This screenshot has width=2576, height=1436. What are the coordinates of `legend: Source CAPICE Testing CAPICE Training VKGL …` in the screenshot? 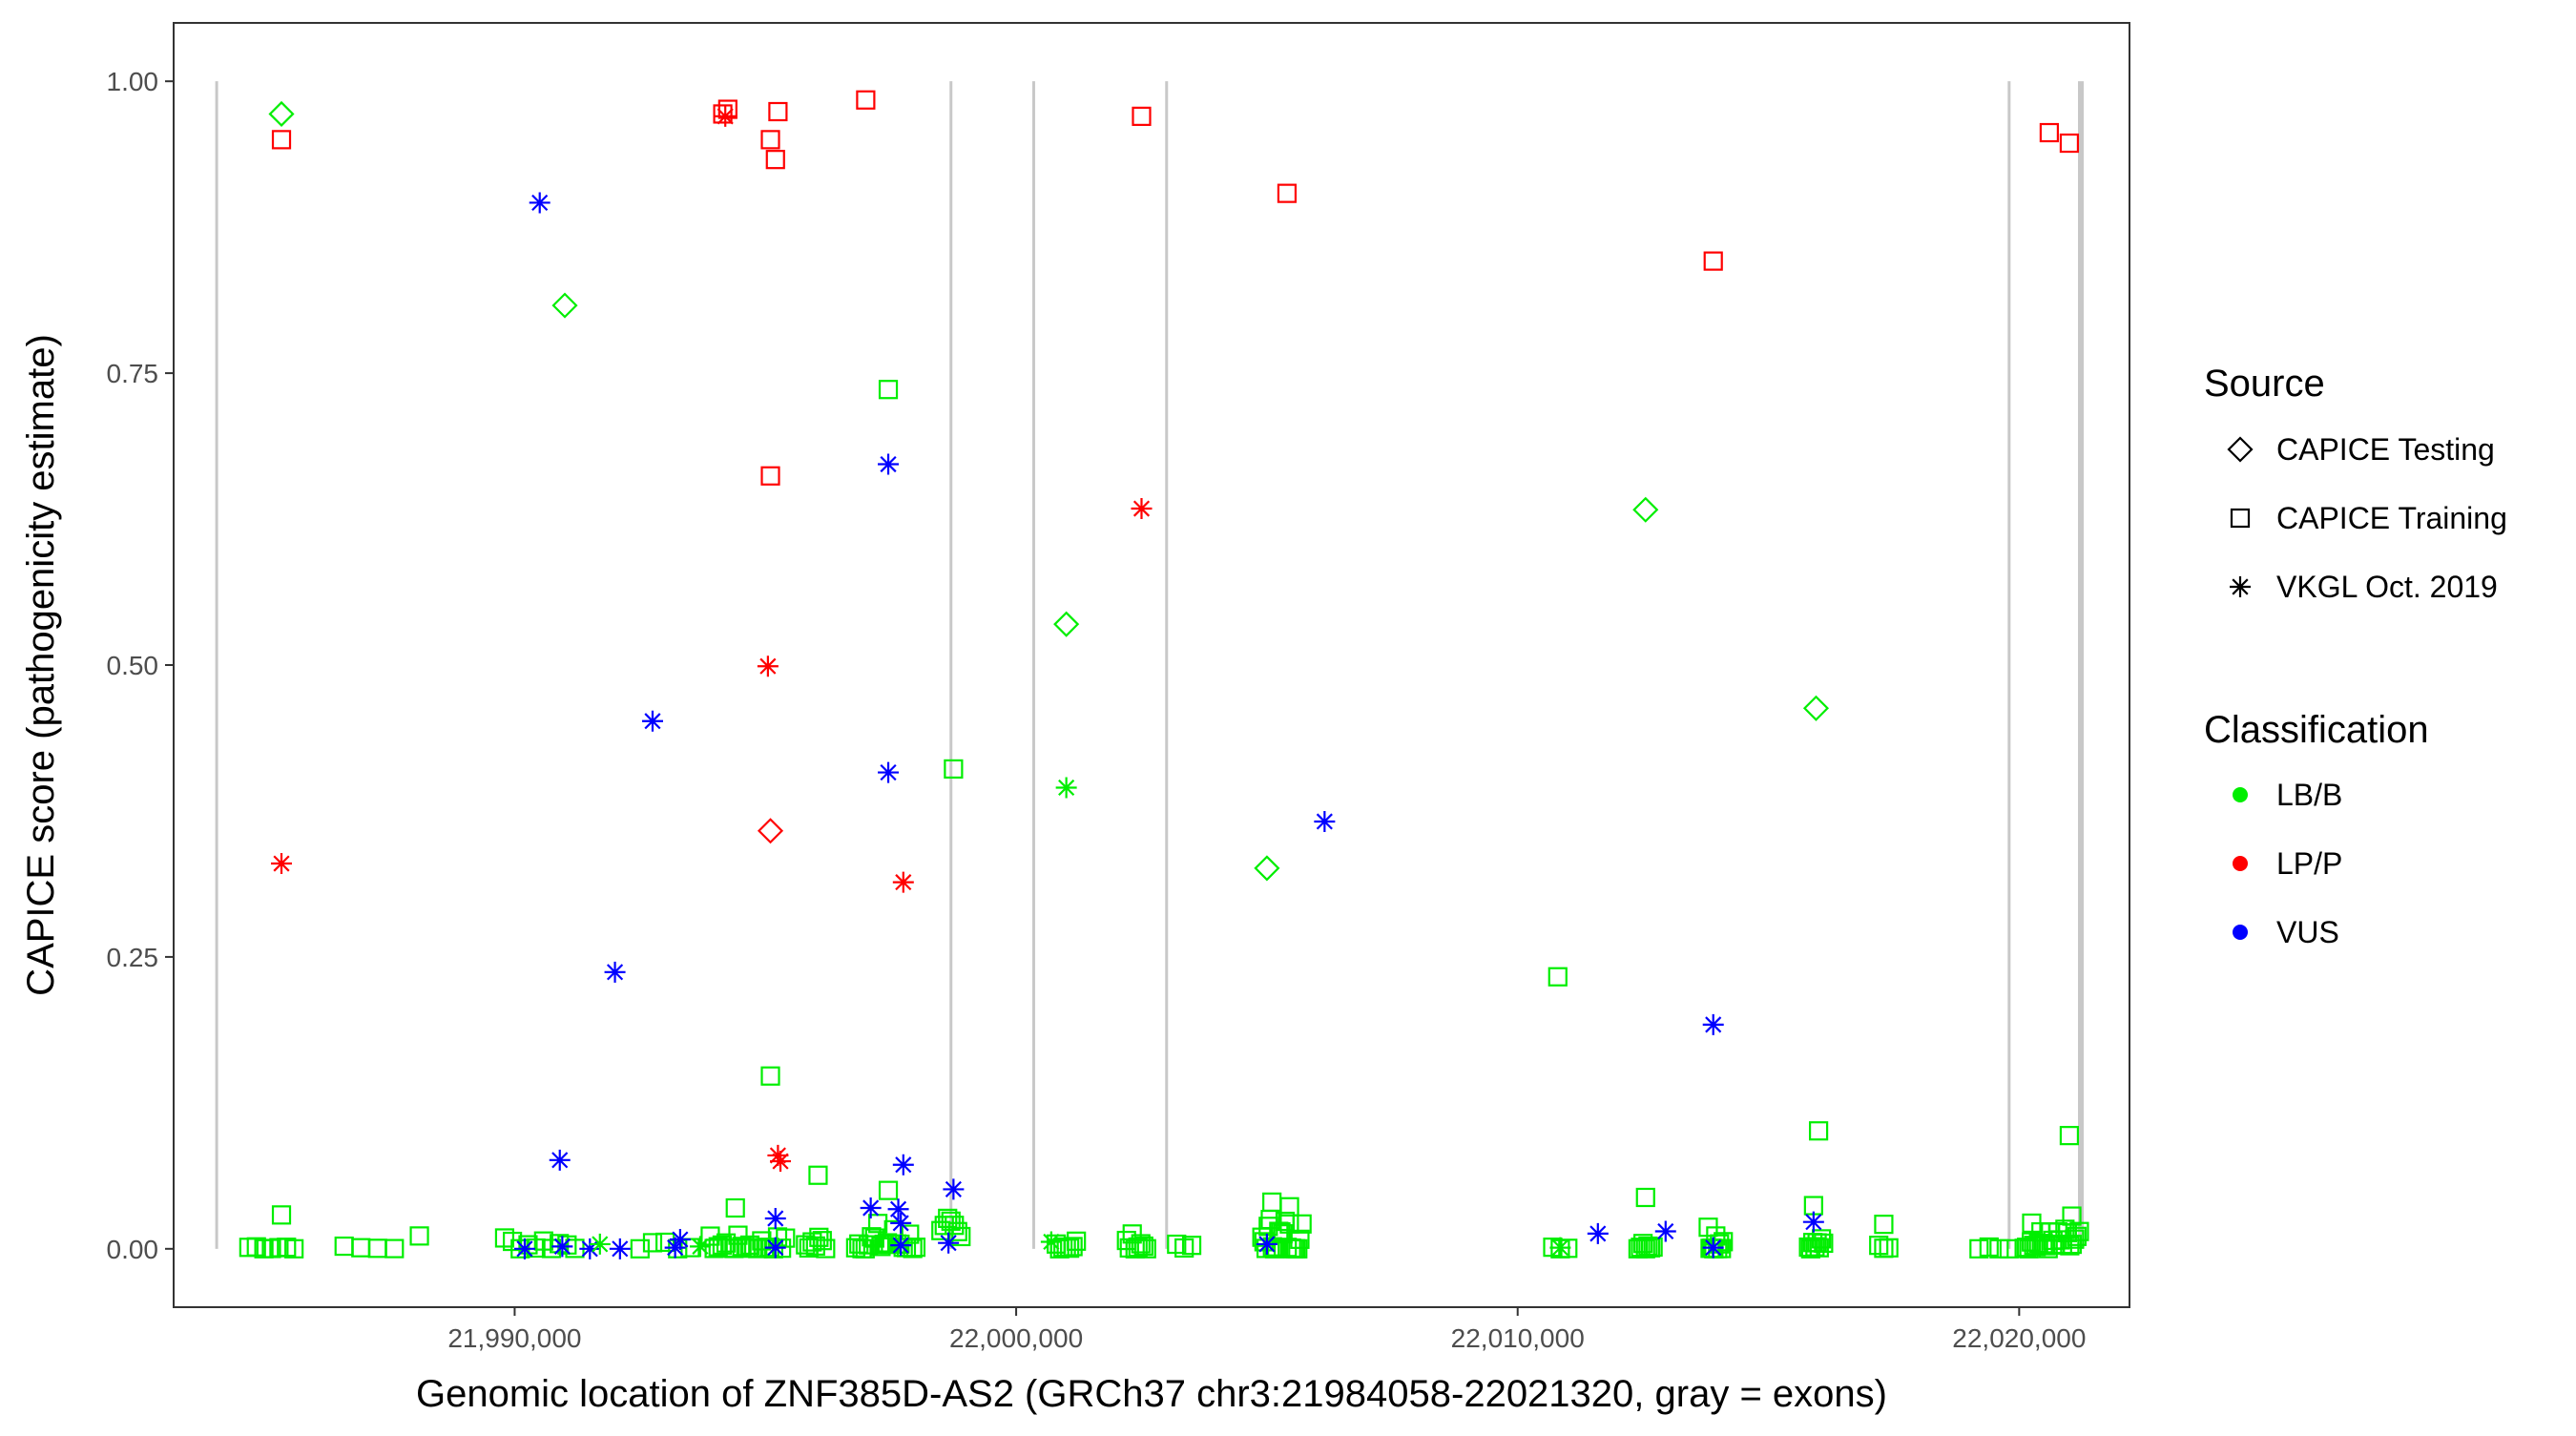 It's located at (2355, 656).